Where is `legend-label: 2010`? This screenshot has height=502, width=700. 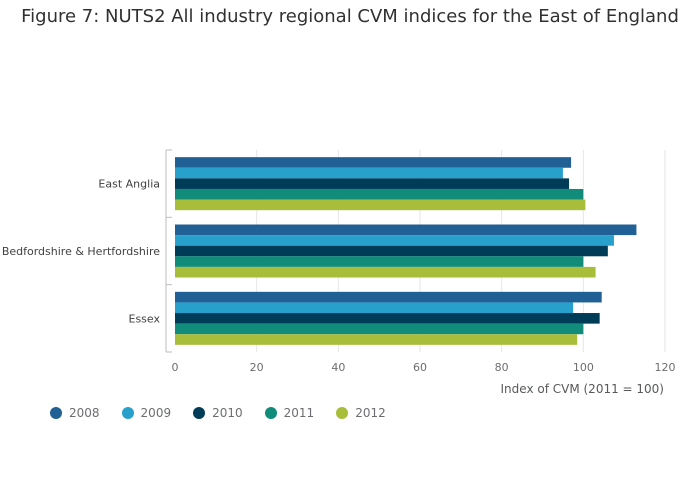 legend-label: 2010 is located at coordinates (227, 413).